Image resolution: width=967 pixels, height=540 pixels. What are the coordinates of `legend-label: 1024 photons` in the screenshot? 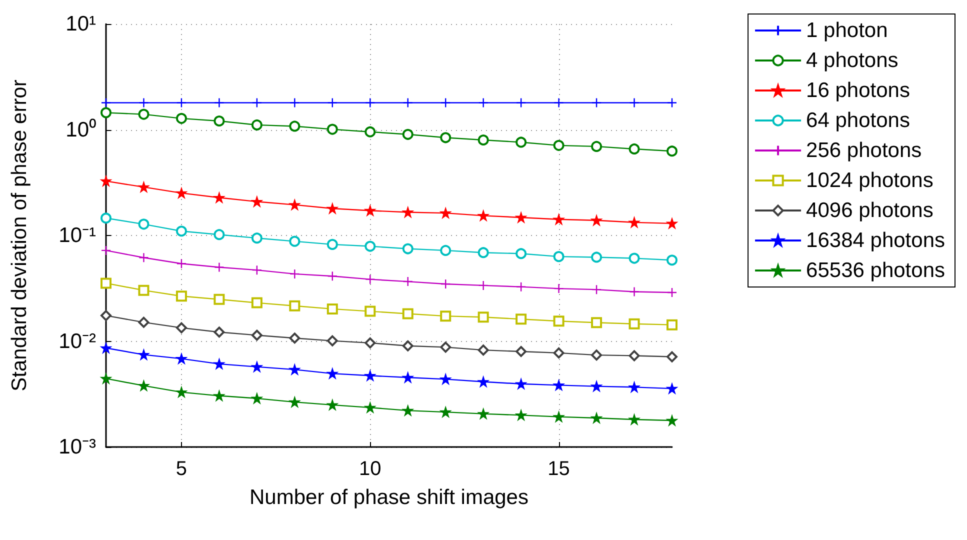 It's located at (870, 180).